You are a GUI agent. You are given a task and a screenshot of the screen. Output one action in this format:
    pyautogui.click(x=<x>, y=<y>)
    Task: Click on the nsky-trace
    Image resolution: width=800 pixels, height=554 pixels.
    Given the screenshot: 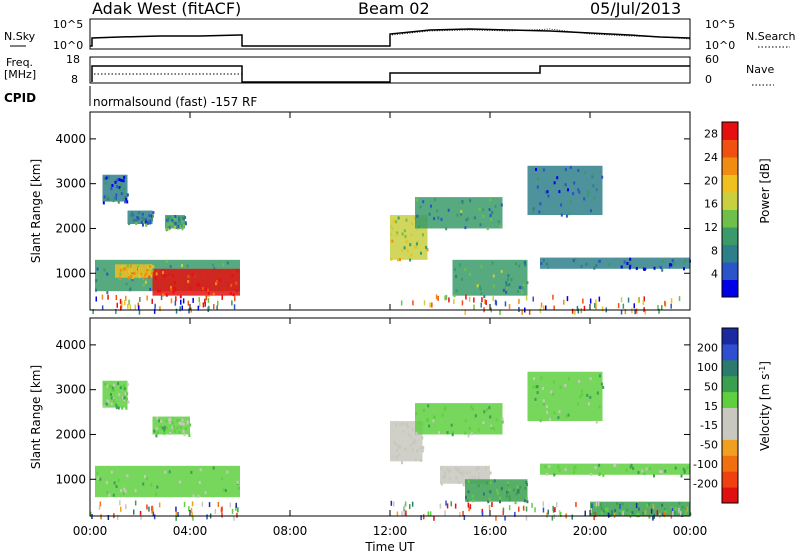 What is the action you would take?
    pyautogui.click(x=390, y=37)
    